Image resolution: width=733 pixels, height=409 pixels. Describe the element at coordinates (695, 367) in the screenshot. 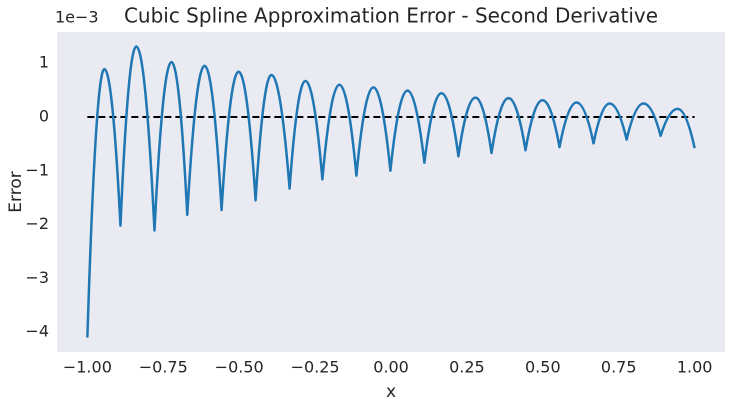

I see `x-tick-label: 1.00` at that location.